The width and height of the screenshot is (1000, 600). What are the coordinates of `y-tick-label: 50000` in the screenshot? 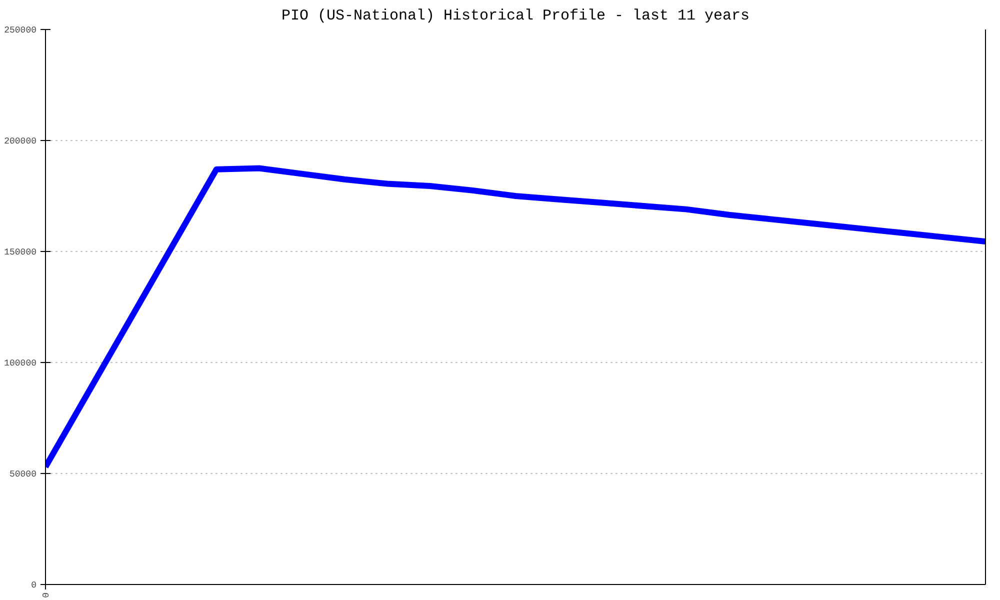 It's located at (23, 475).